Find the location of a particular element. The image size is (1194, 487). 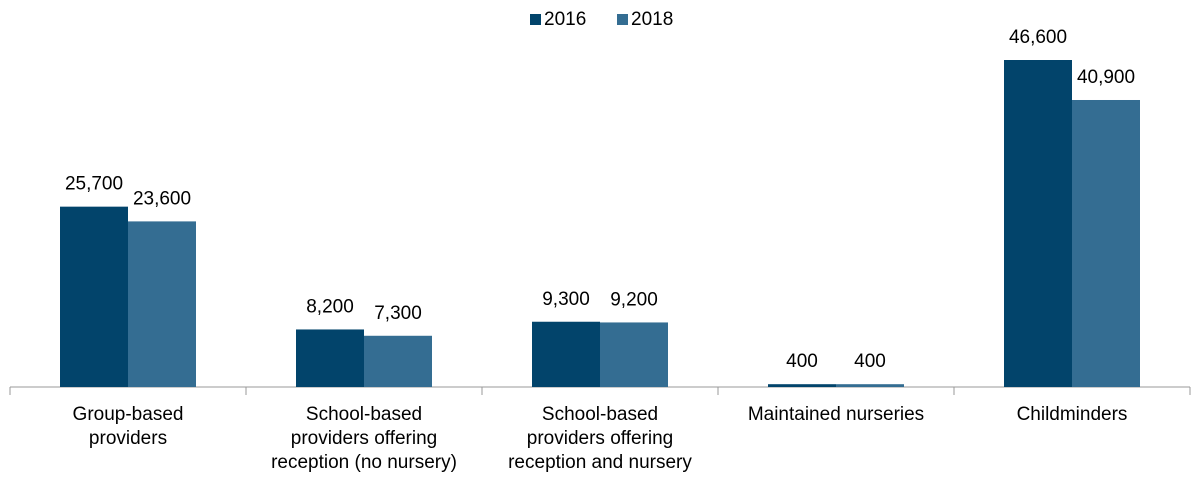

data-label: 9,200 is located at coordinates (634, 299).